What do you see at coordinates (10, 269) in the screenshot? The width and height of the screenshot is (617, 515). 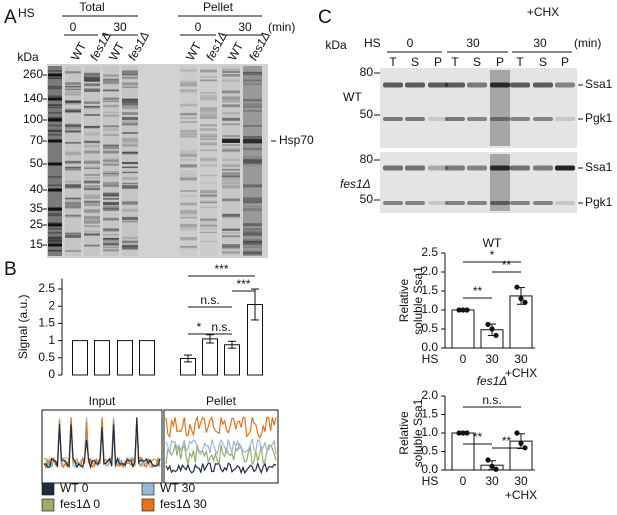 I see `panel-label: B` at bounding box center [10, 269].